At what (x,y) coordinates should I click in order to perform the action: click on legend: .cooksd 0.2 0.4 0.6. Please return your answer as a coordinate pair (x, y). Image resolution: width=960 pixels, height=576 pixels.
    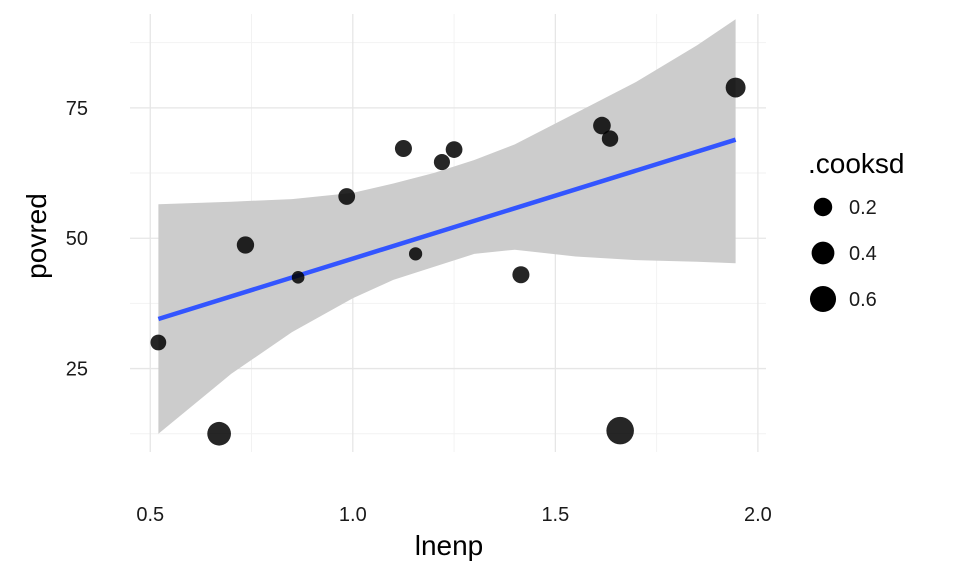
    Looking at the image, I should click on (856, 230).